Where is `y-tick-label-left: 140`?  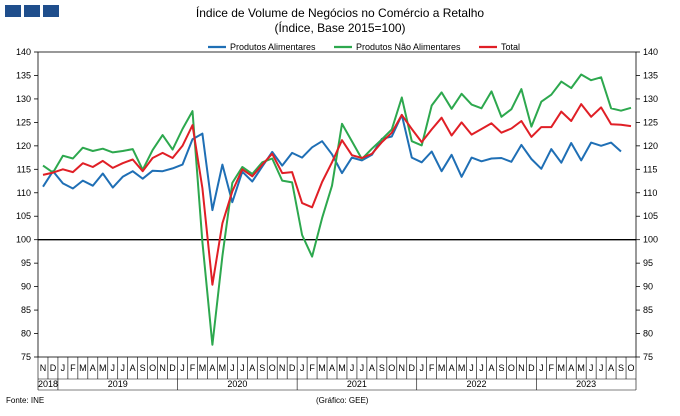
y-tick-label-left: 140 is located at coordinates (23, 52).